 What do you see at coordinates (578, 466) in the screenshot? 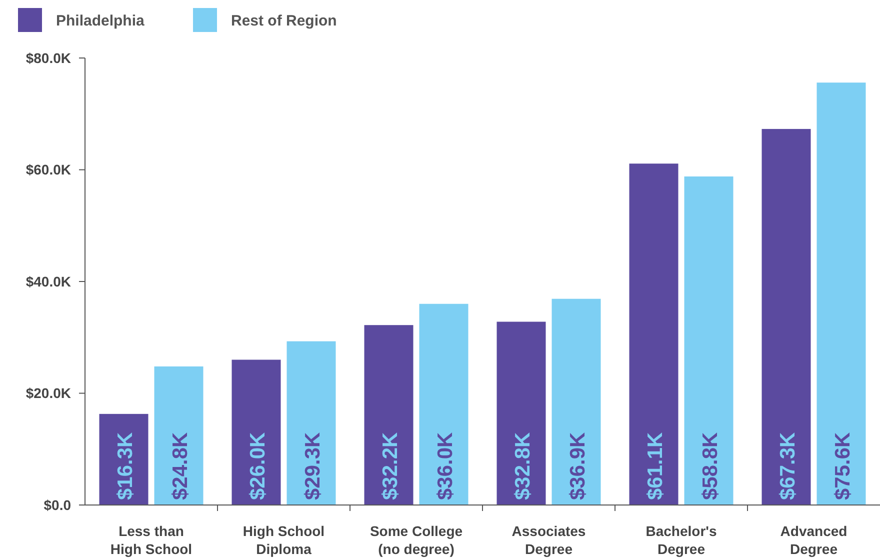
I see `data-label: $36.9K` at bounding box center [578, 466].